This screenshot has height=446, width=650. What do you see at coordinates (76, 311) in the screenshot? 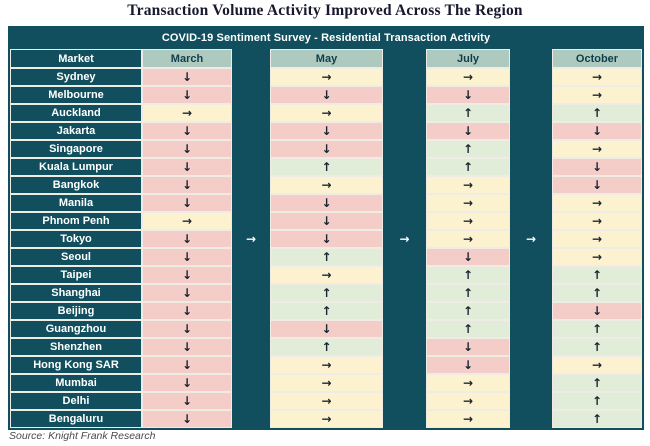
I see `market-label: Beijing` at bounding box center [76, 311].